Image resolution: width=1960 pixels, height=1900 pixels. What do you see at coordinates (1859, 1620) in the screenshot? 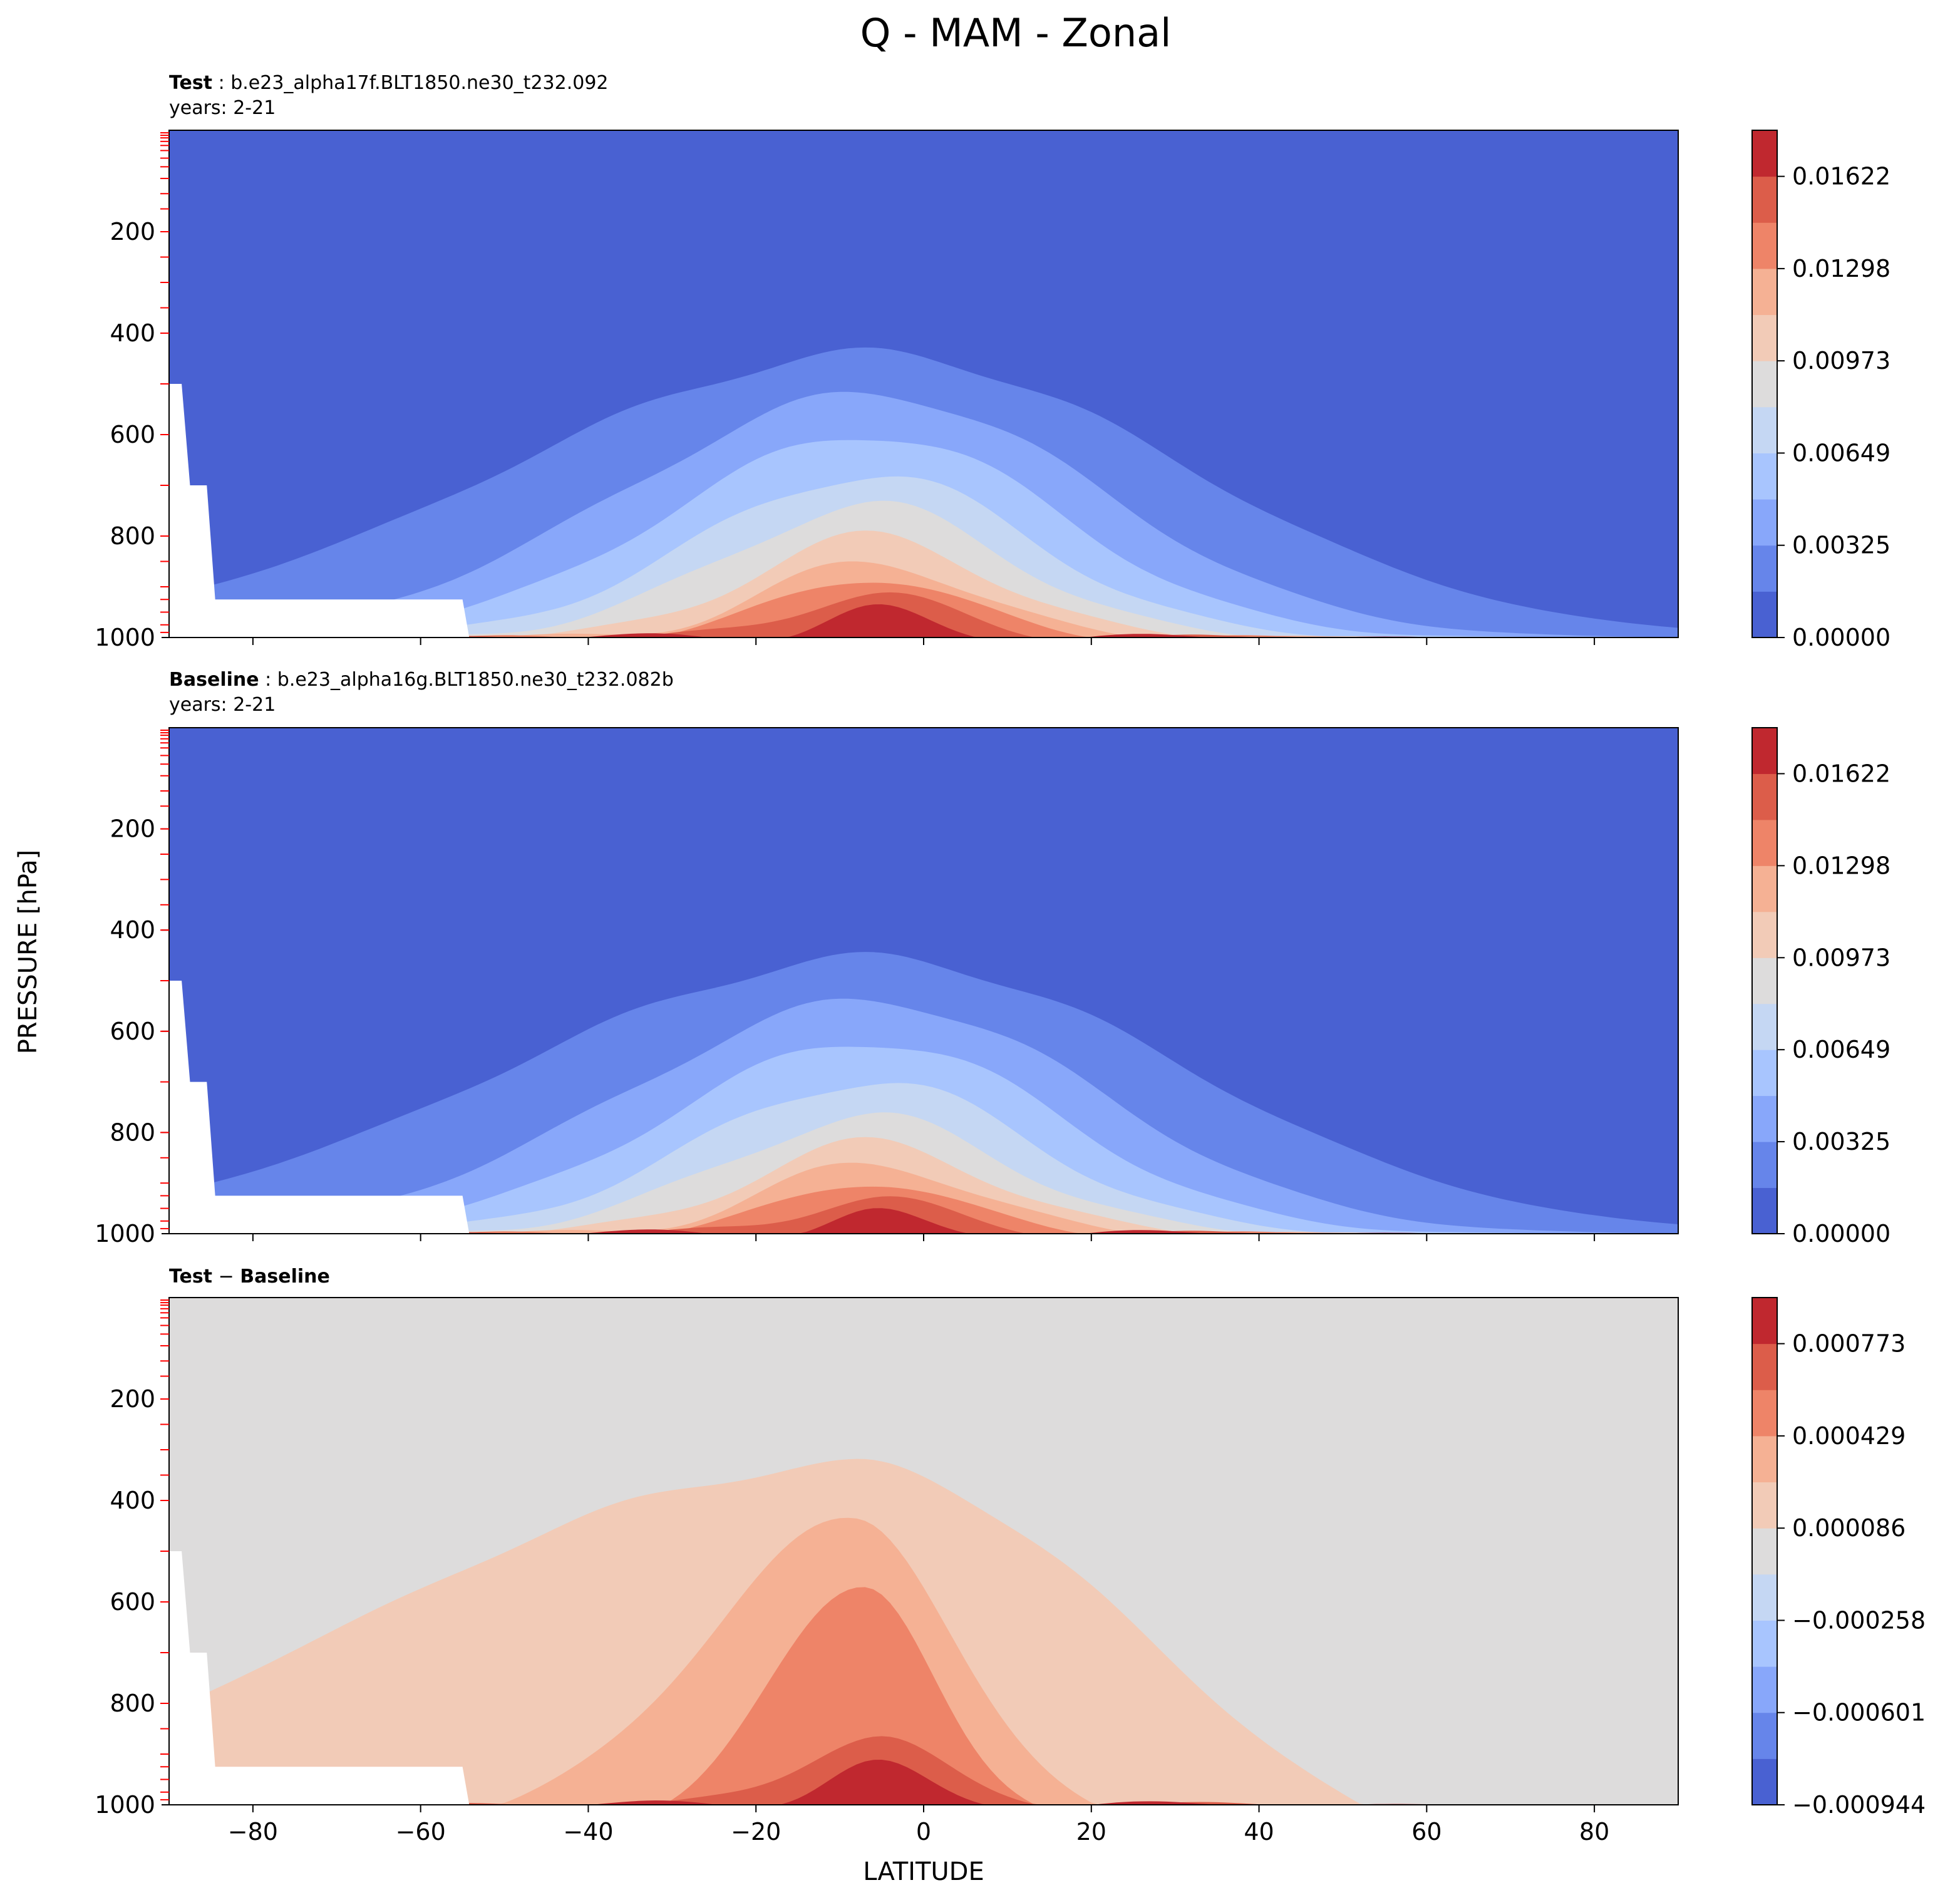
I see `colorbar-tick-label: −0.000258` at bounding box center [1859, 1620].